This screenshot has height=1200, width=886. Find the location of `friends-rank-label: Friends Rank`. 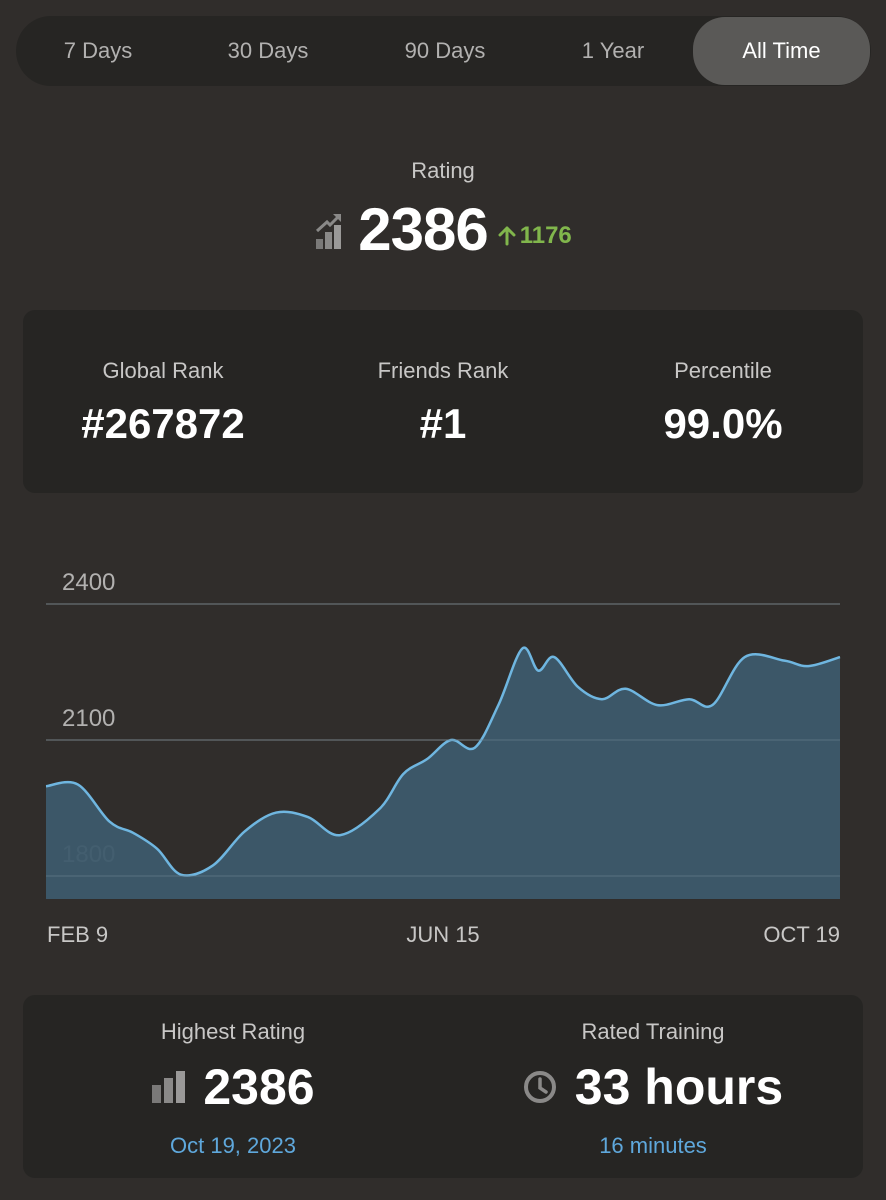

friends-rank-label: Friends Rank is located at coordinates (443, 370).